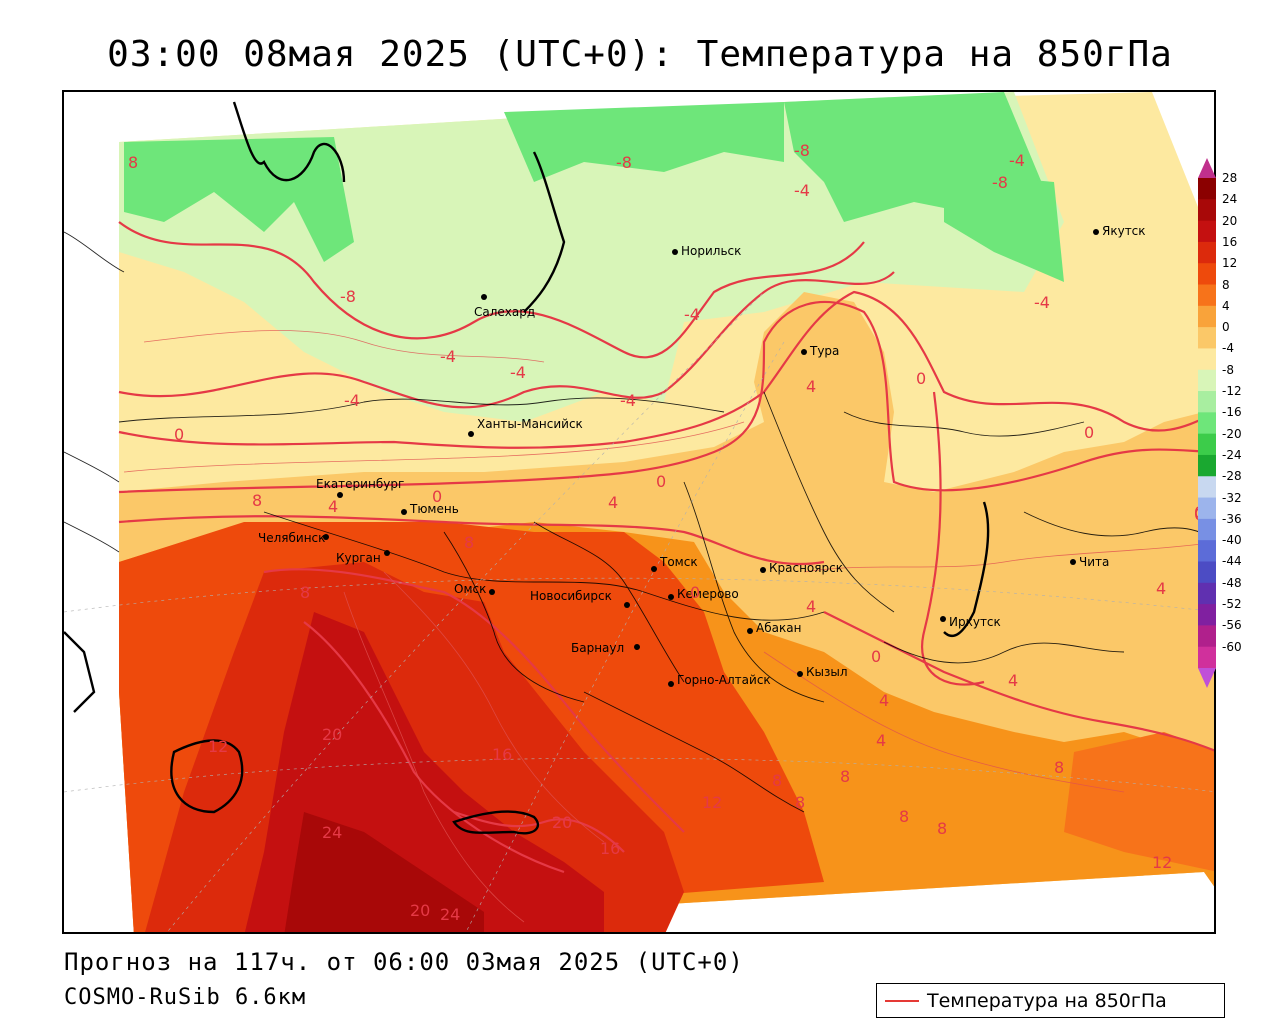 This screenshot has height=1024, width=1280. What do you see at coordinates (239, 199) in the screenshot?
I see `field-green` at bounding box center [239, 199].